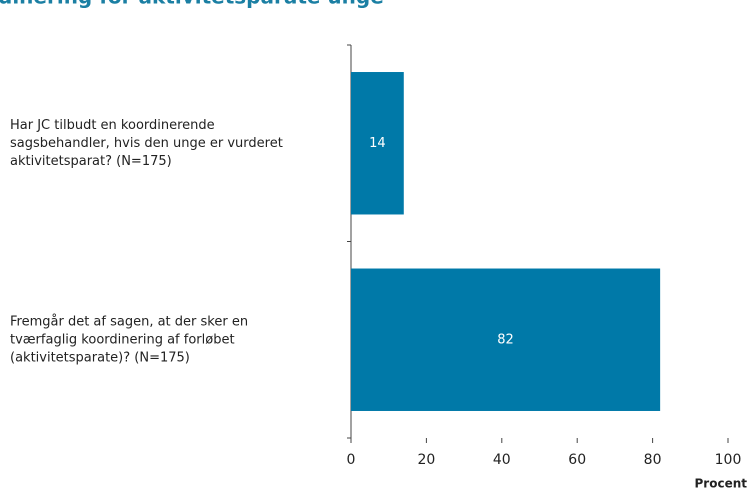 This screenshot has width=749, height=494. I want to click on data-label: 14, so click(377, 143).